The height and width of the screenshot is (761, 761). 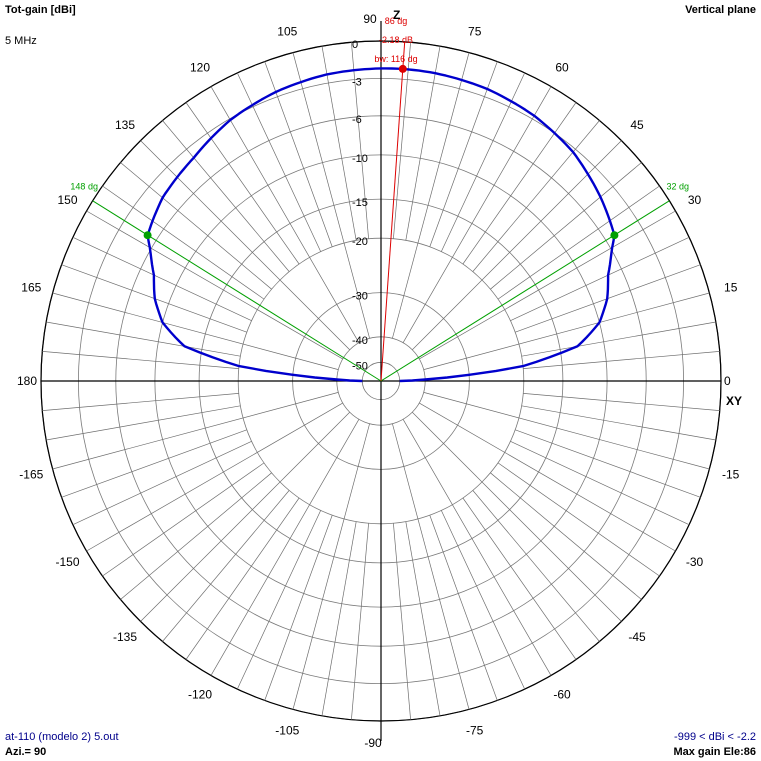 I want to click on angle-label: 60, so click(x=562, y=68).